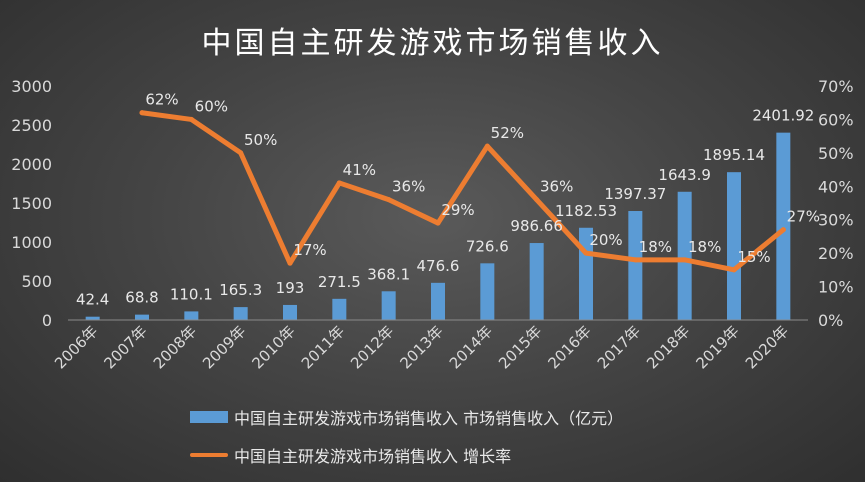 The image size is (865, 482). What do you see at coordinates (31, 125) in the screenshot?
I see `y-left-tick-label: 2500` at bounding box center [31, 125].